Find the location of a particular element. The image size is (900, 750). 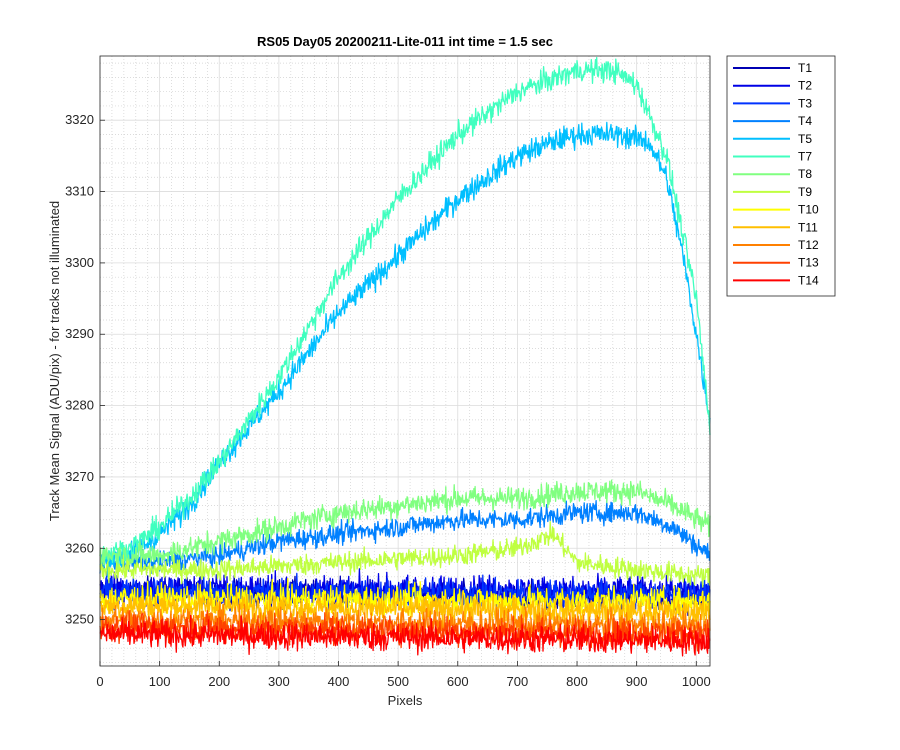

series-line-t8 is located at coordinates (405, 525).